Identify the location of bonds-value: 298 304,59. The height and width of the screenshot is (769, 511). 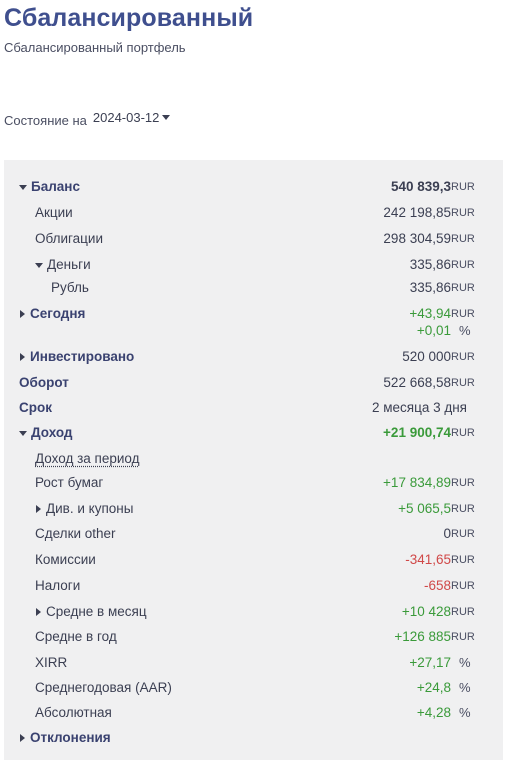
(417, 238).